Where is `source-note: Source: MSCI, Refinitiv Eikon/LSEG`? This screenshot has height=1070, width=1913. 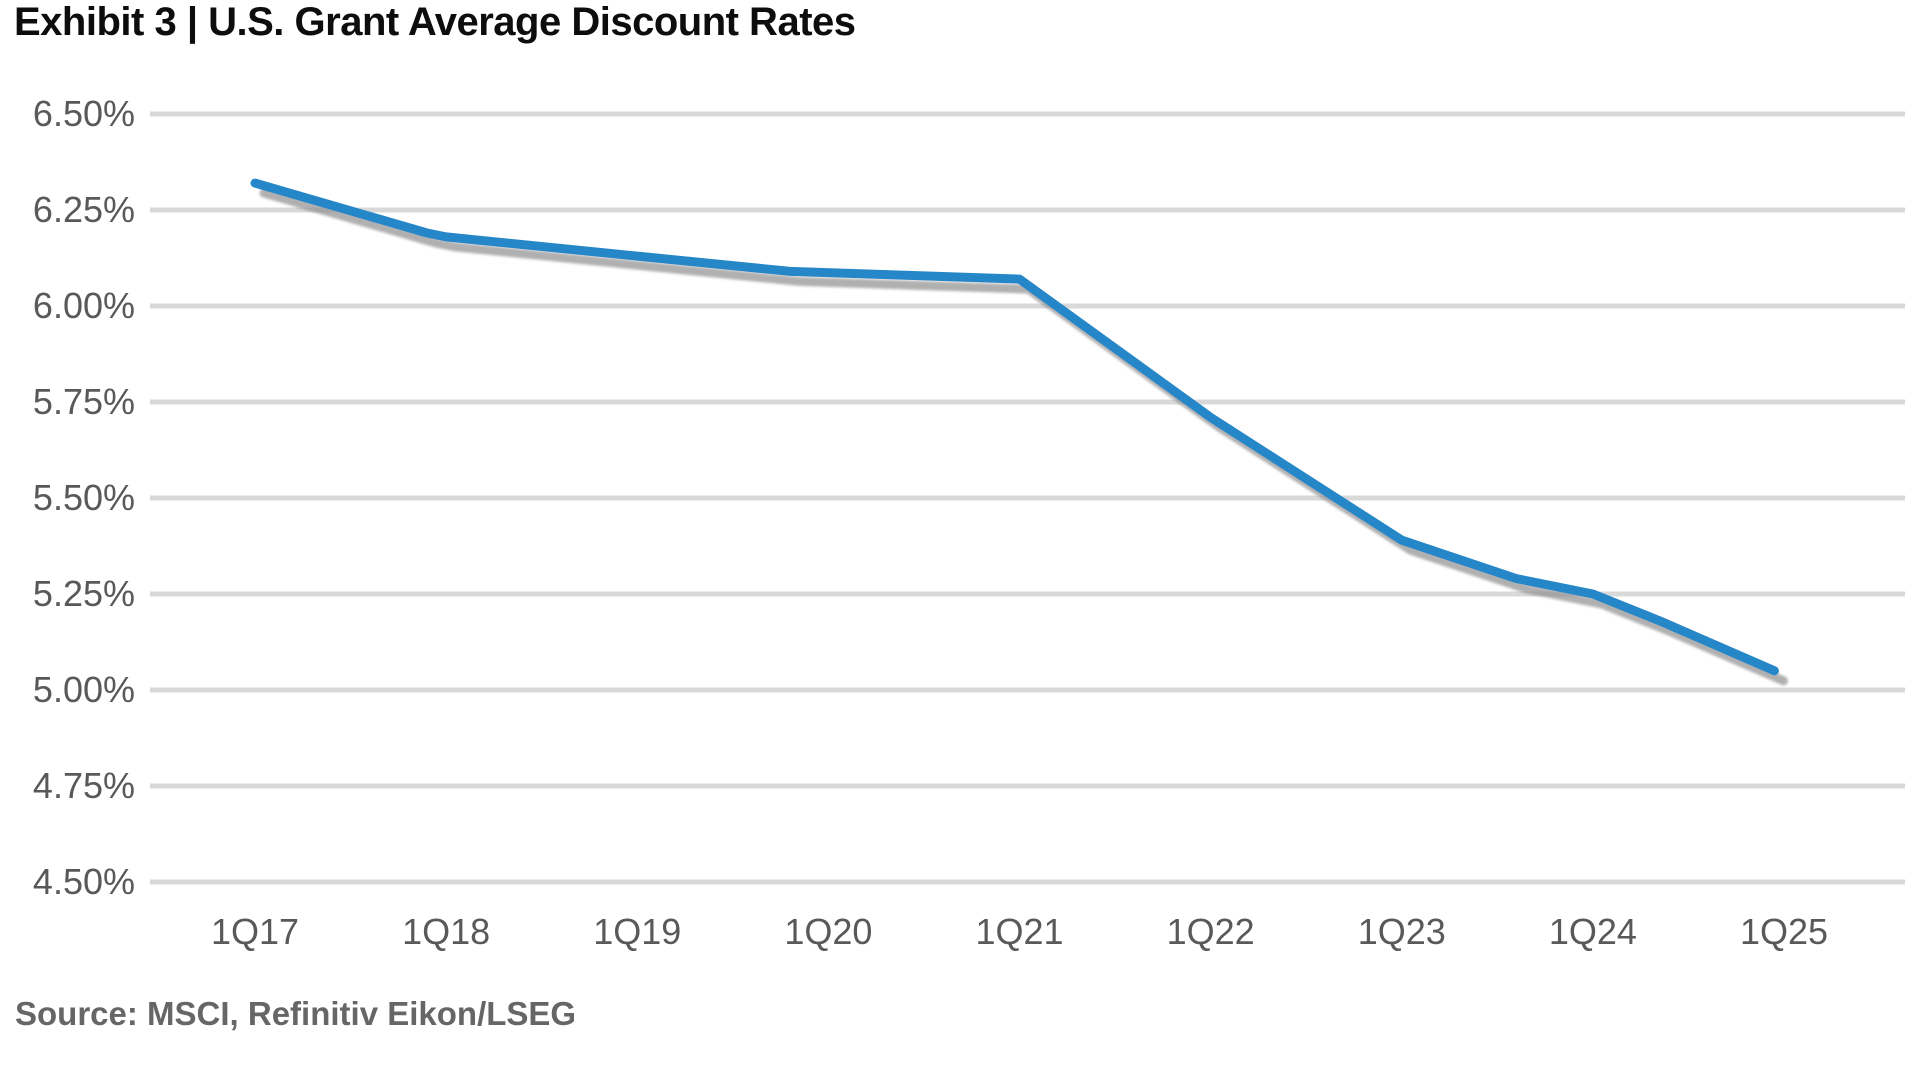 source-note: Source: MSCI, Refinitiv Eikon/LSEG is located at coordinates (296, 1013).